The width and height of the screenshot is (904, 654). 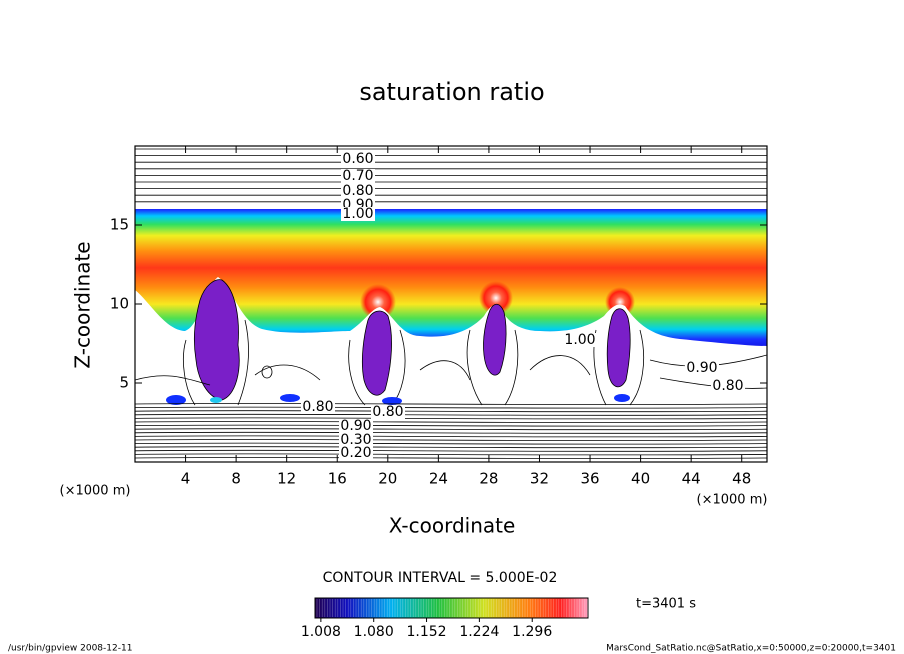 I want to click on colorbar-tick-label: 1.152, so click(x=427, y=632).